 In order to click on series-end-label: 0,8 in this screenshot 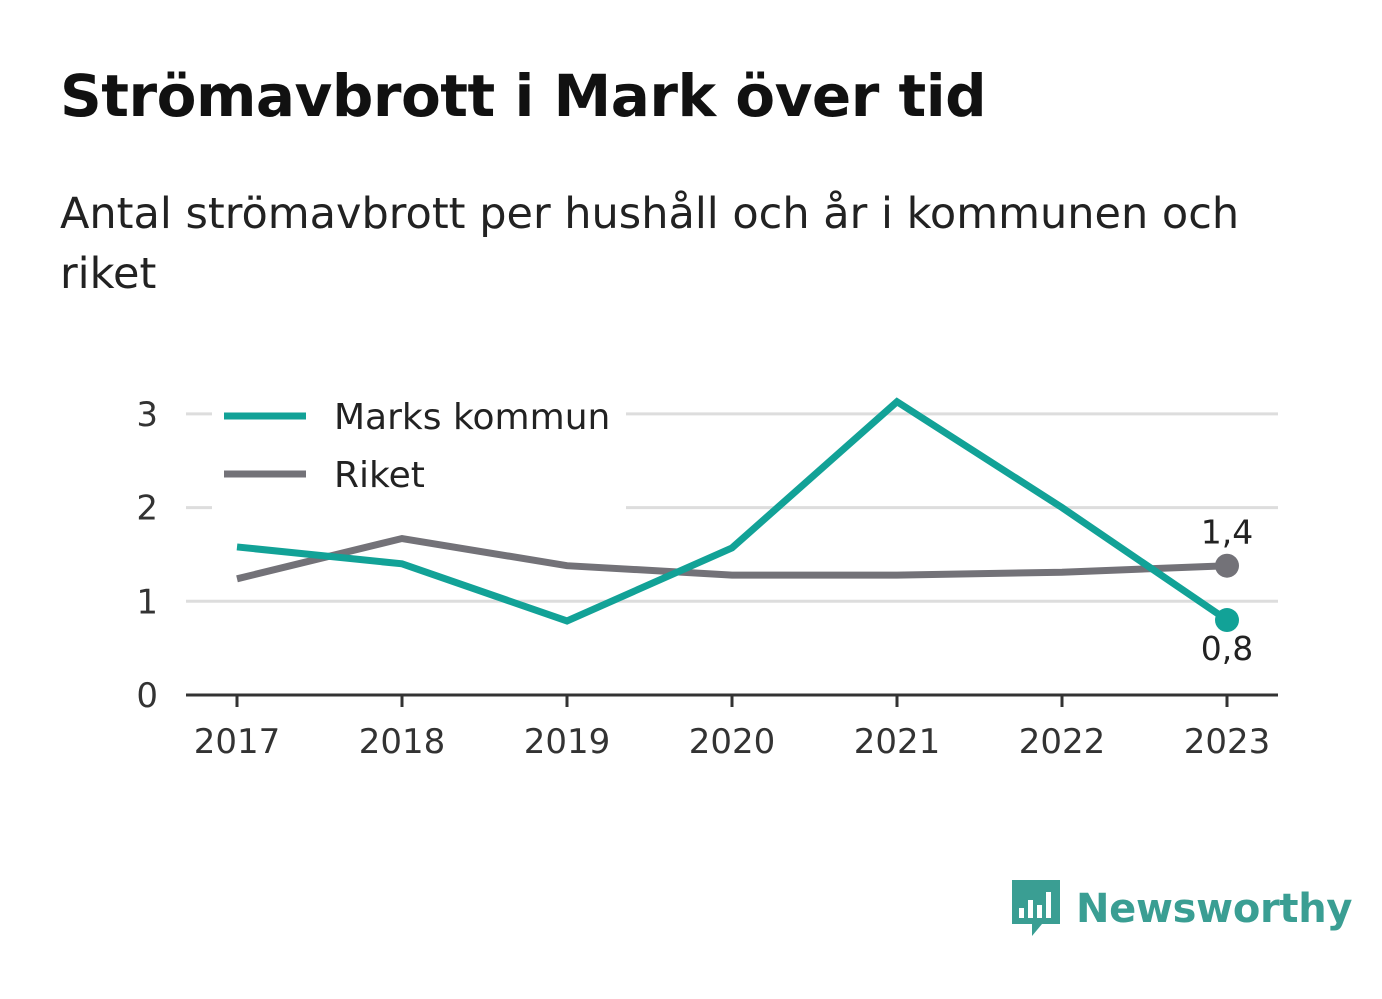, I will do `click(1227, 648)`.